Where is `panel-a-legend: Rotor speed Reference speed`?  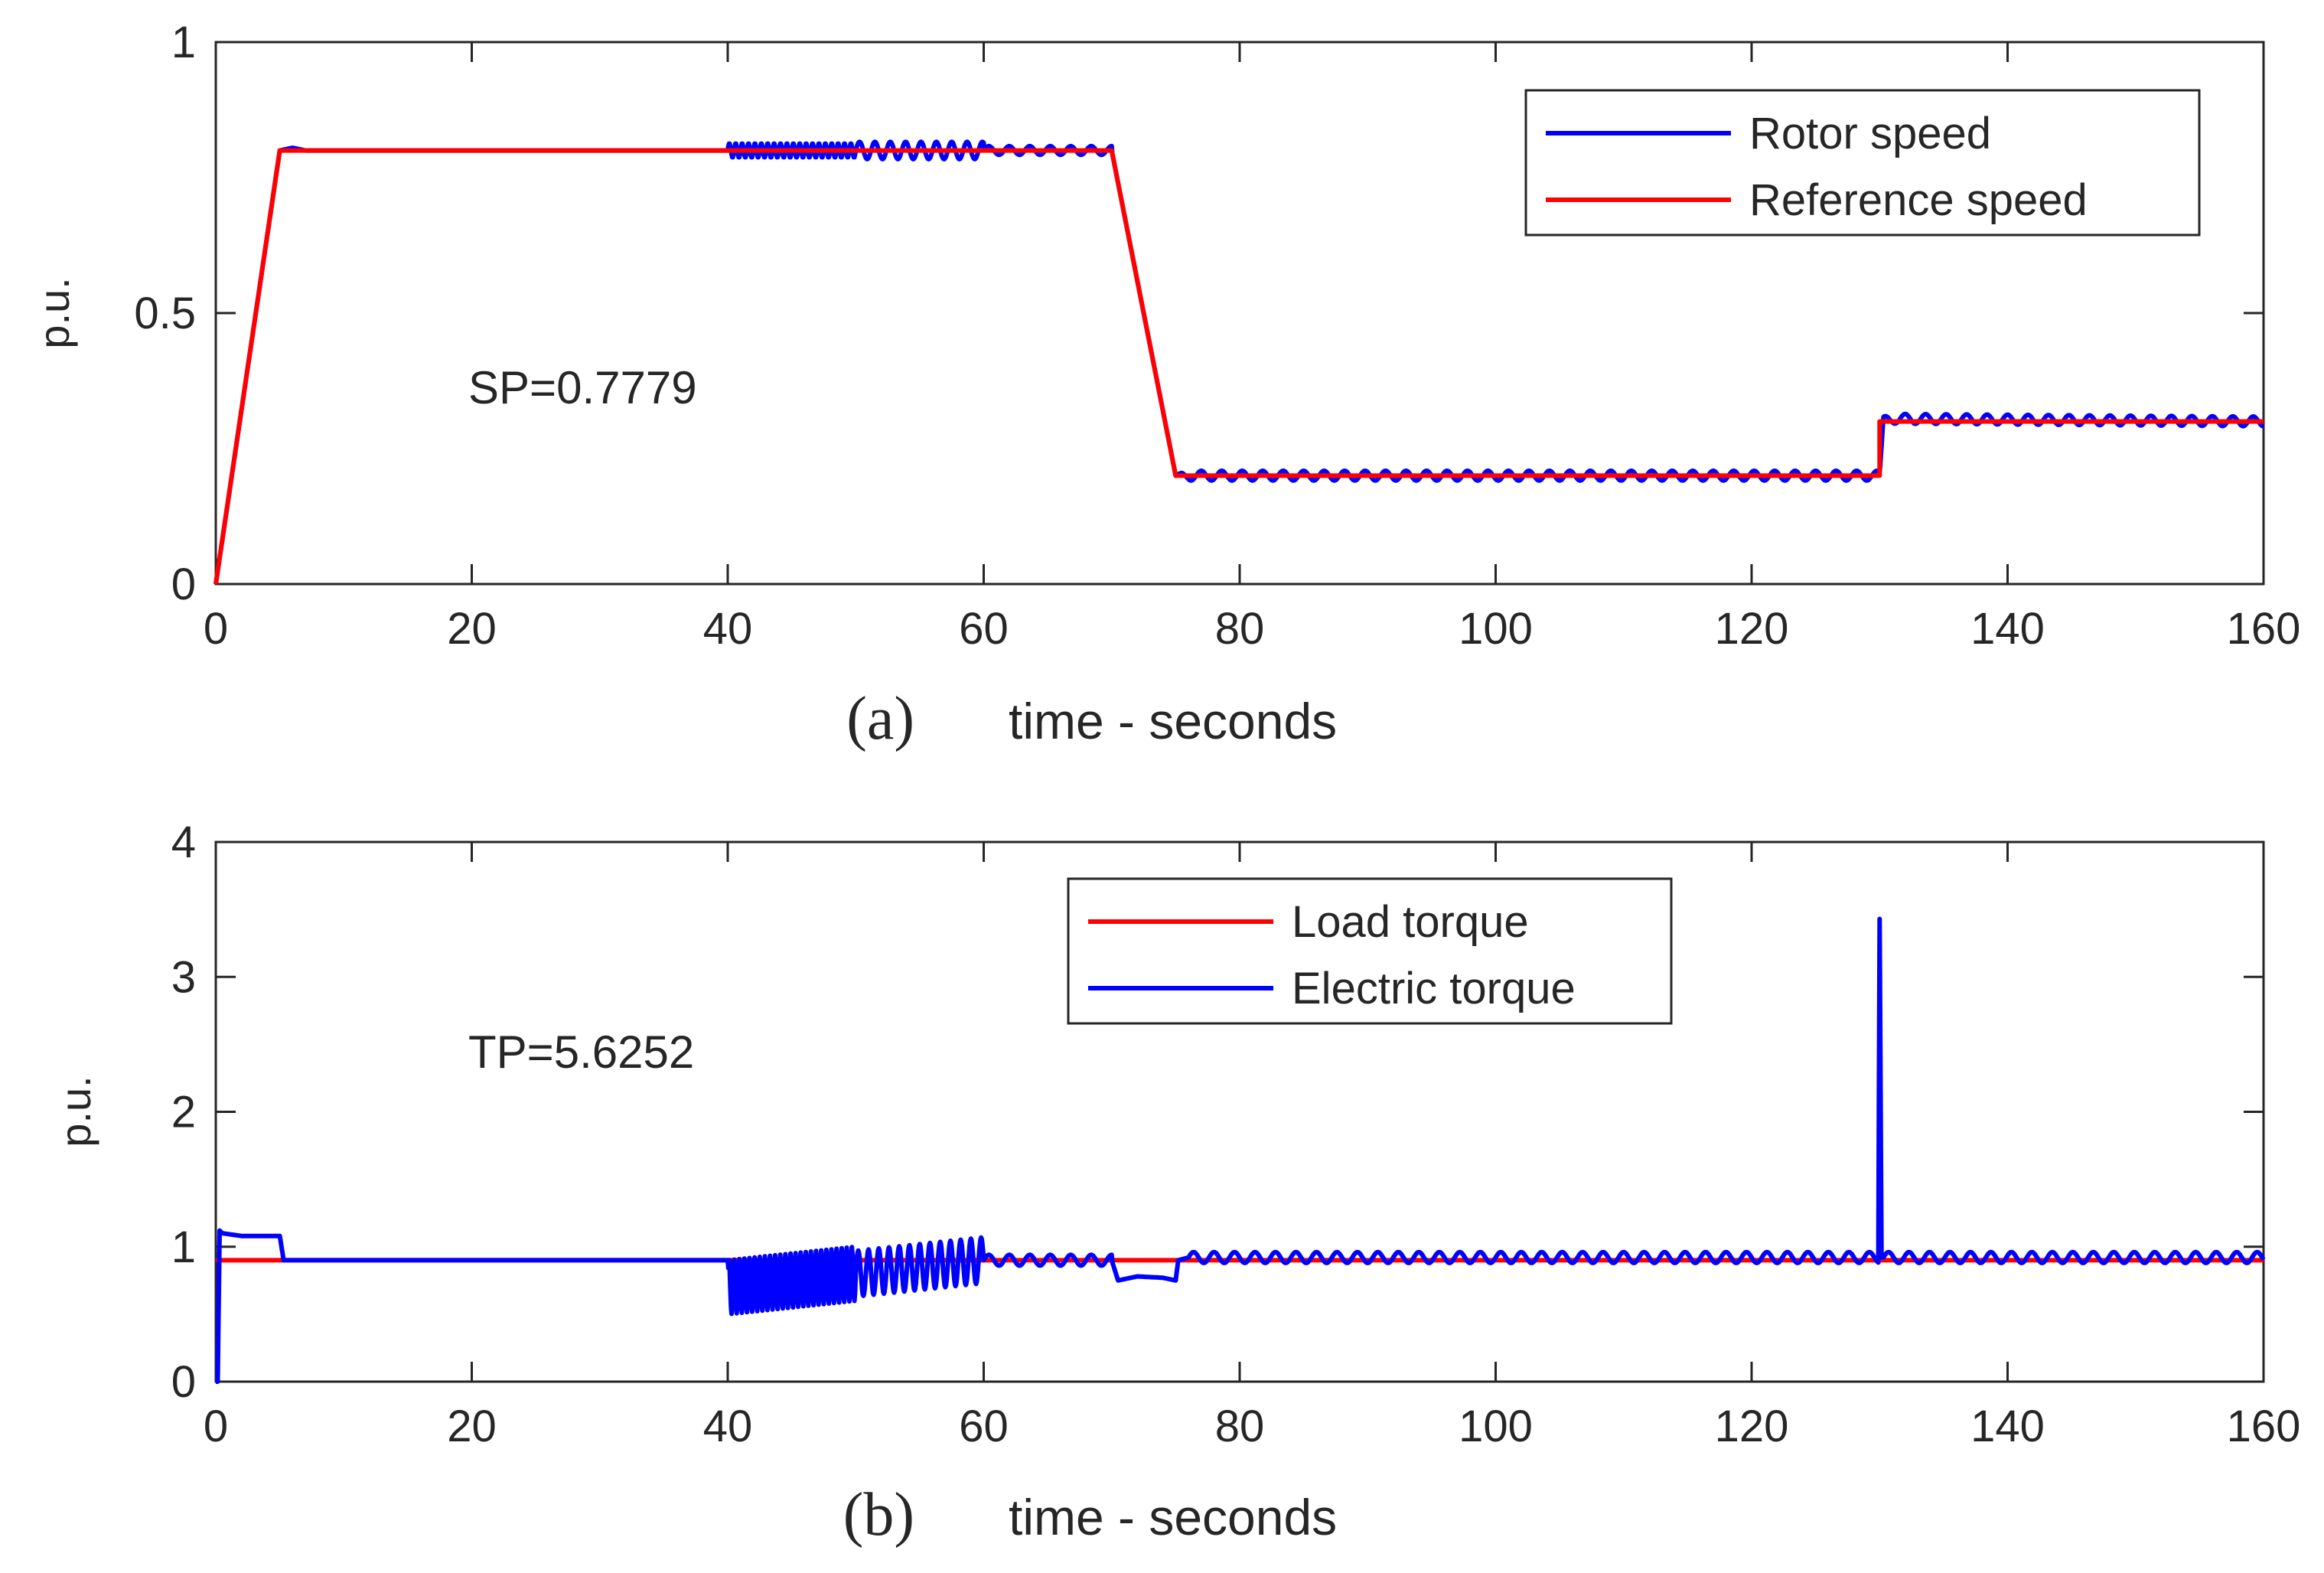 panel-a-legend: Rotor speed Reference speed is located at coordinates (1862, 163).